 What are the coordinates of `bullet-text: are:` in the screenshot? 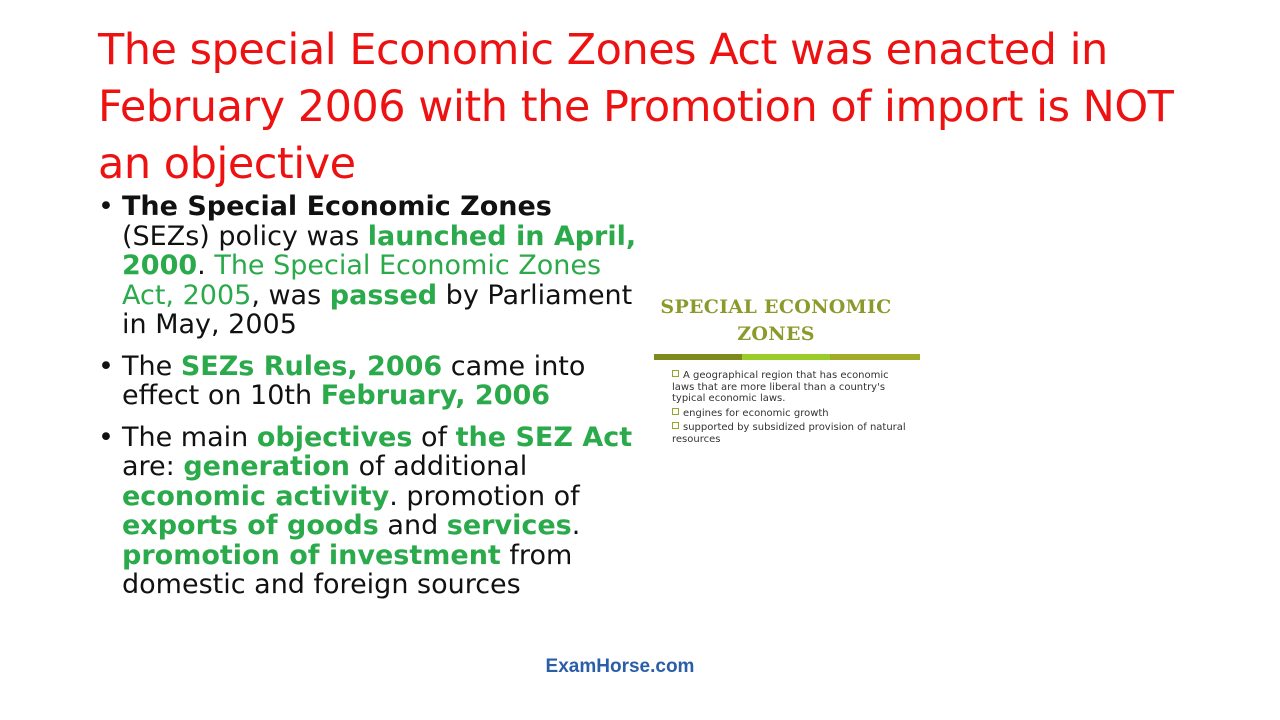 It's located at (153, 466).